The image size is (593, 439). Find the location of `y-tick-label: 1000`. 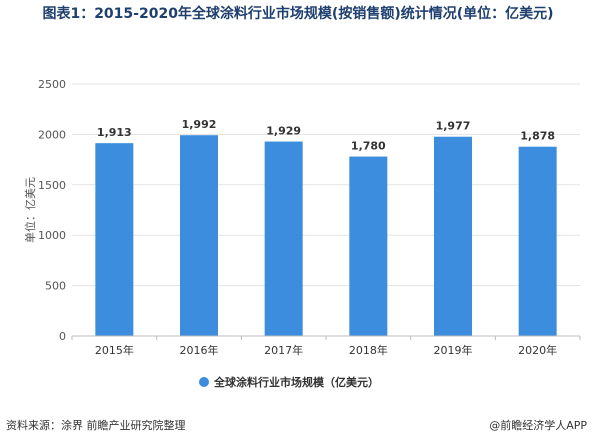

y-tick-label: 1000 is located at coordinates (52, 235).